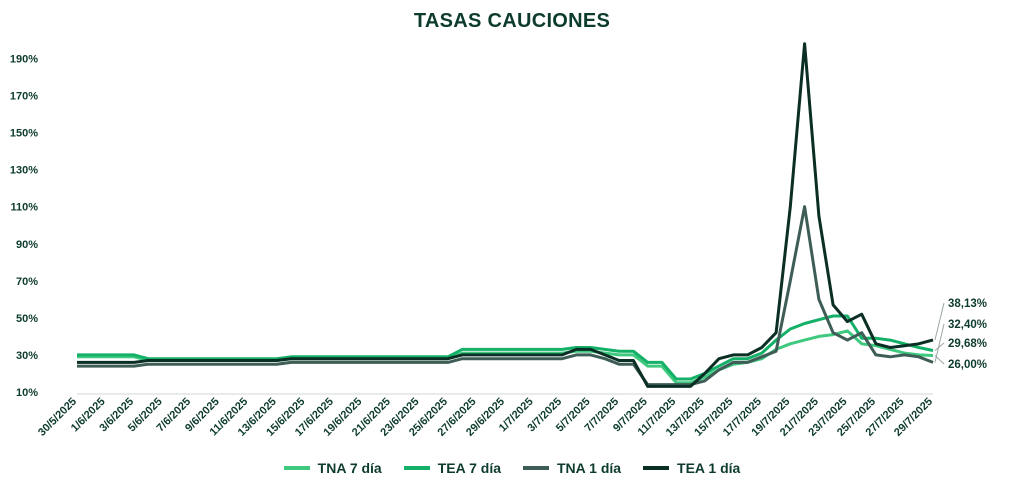 The width and height of the screenshot is (1024, 494). Describe the element at coordinates (27, 356) in the screenshot. I see `y-tick-label: 30%` at that location.